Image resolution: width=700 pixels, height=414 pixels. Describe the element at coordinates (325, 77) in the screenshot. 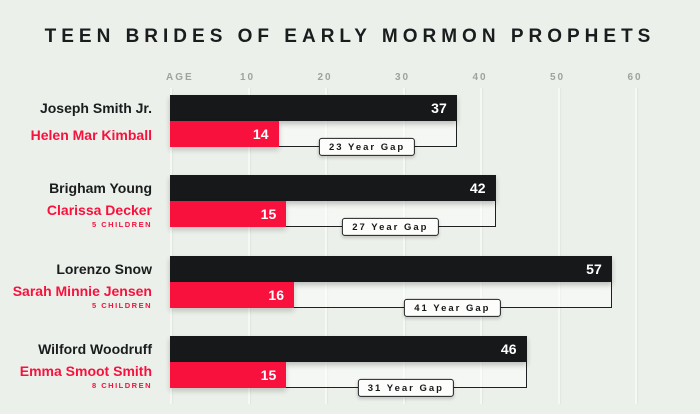

I see `x-axis-tick: 20` at that location.